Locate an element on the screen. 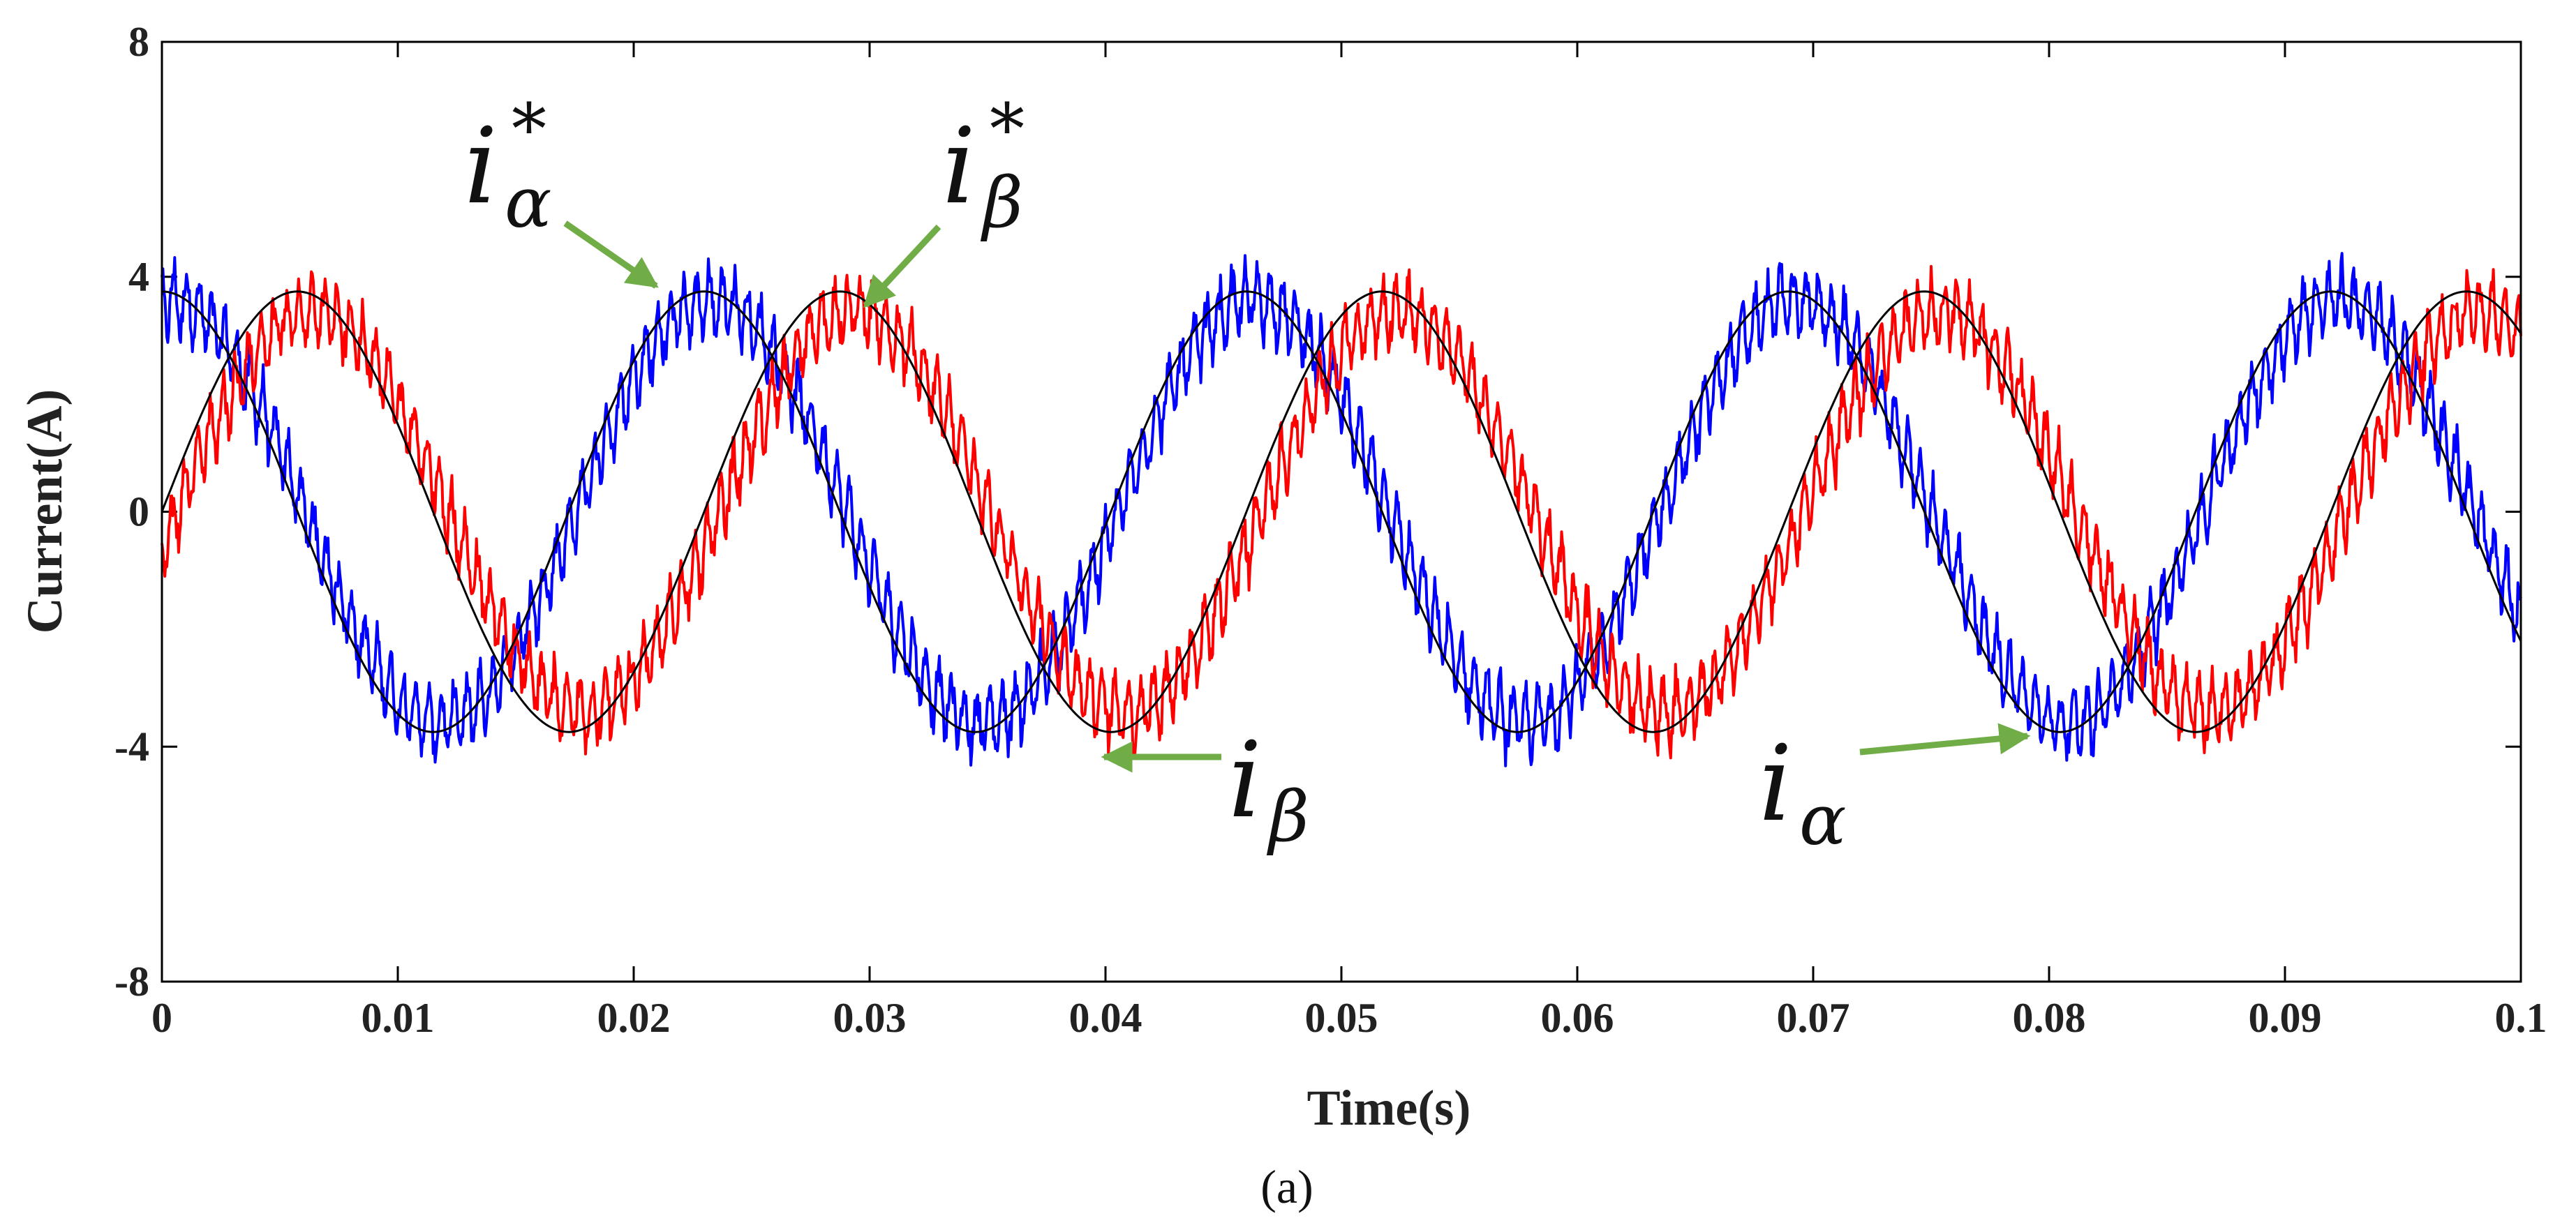  x-tick-label: 0 is located at coordinates (161, 1018).